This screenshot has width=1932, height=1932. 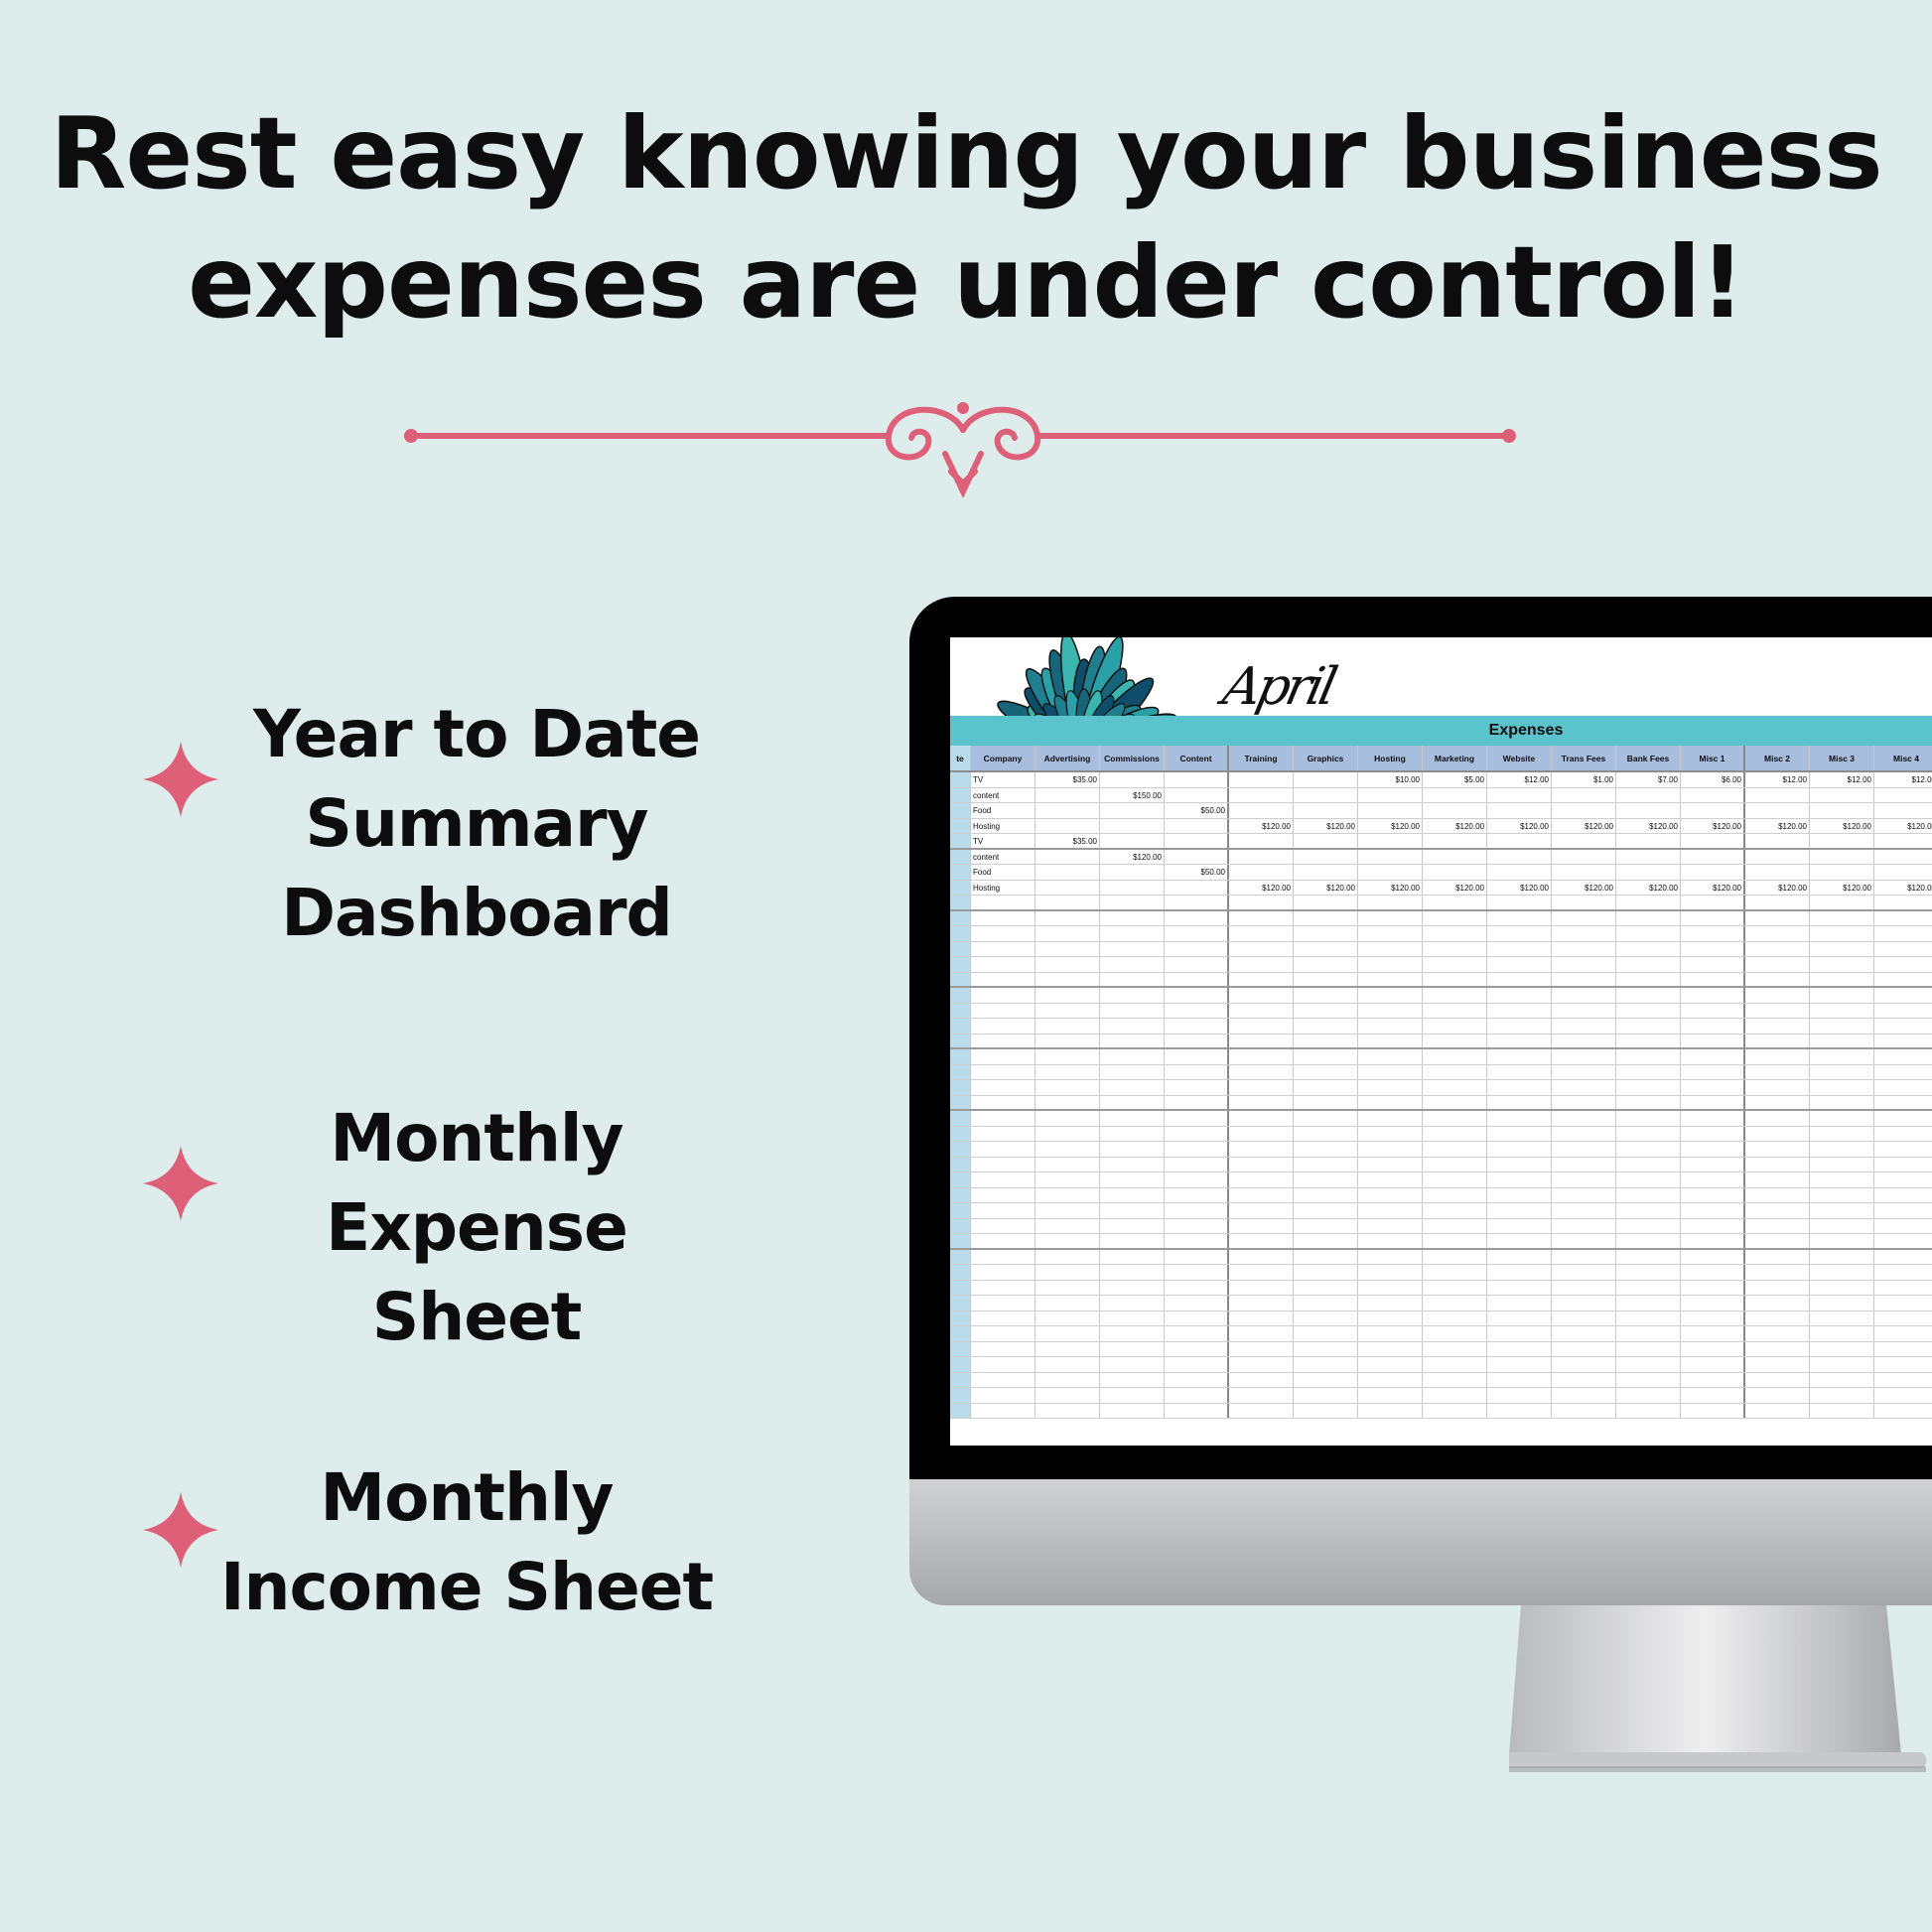 What do you see at coordinates (1778, 758) in the screenshot?
I see `column-header: Misc 2` at bounding box center [1778, 758].